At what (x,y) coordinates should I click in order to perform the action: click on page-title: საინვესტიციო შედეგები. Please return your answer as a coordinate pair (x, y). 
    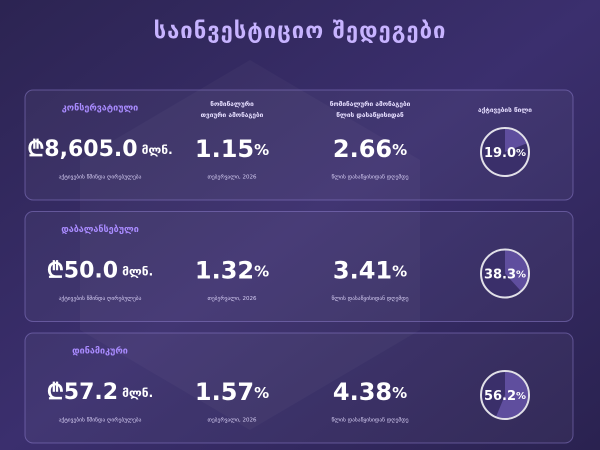
    Looking at the image, I should click on (300, 31).